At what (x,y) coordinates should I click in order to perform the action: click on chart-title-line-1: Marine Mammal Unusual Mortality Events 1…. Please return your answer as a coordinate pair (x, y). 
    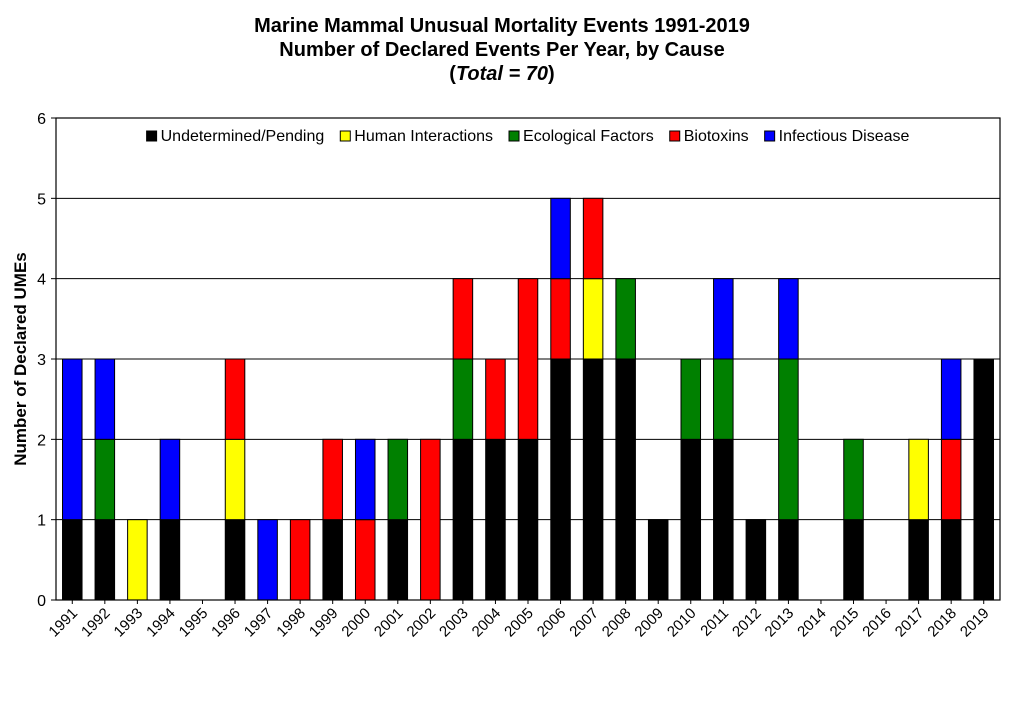
    Looking at the image, I should click on (502, 26).